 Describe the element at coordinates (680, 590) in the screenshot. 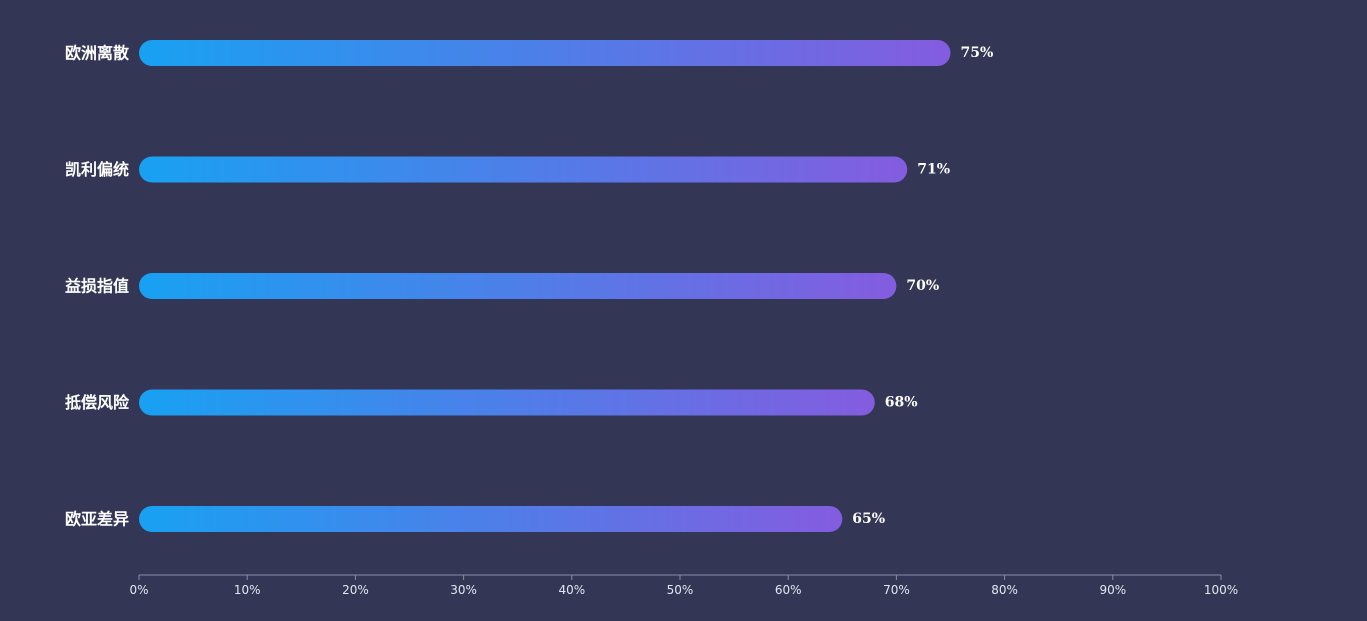

I see `x-tick-label: 50%` at that location.